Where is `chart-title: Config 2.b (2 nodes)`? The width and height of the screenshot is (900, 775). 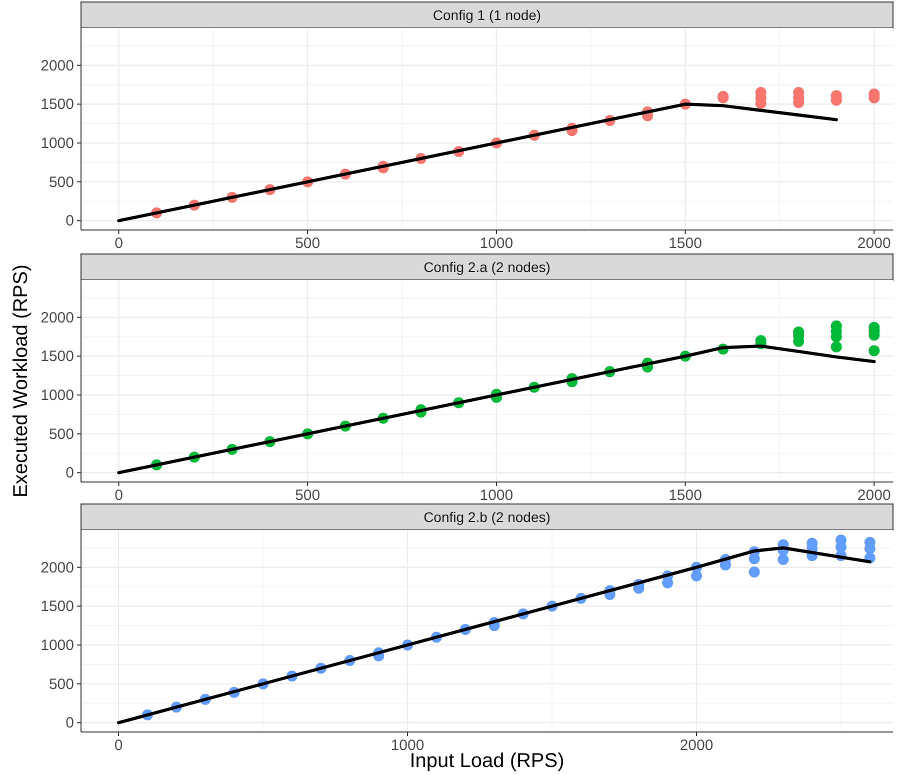
chart-title: Config 2.b (2 nodes) is located at coordinates (487, 517).